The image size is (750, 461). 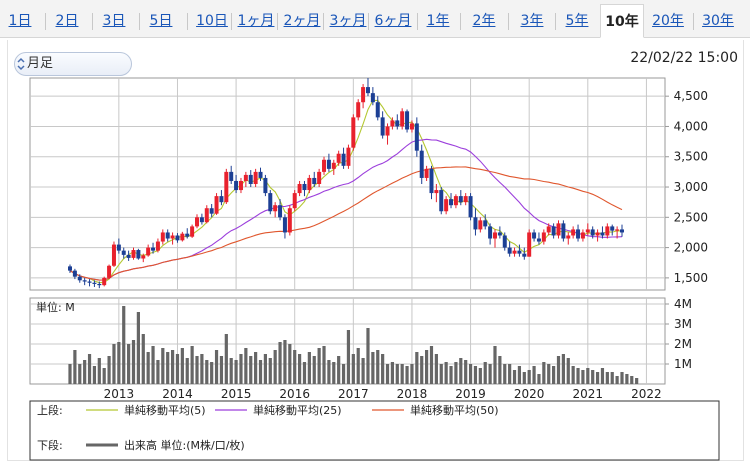 I want to click on timestamp: 22/02/22 15:00, so click(x=684, y=58).